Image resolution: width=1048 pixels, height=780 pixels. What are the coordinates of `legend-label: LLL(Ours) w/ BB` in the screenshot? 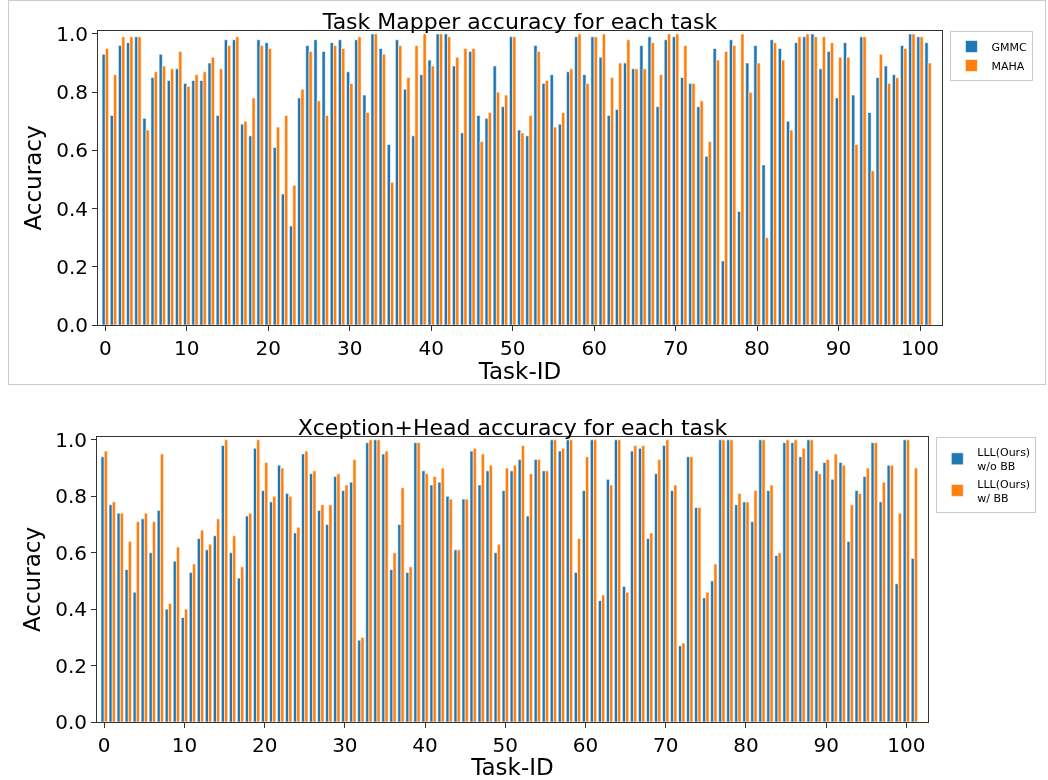 It's located at (1004, 491).